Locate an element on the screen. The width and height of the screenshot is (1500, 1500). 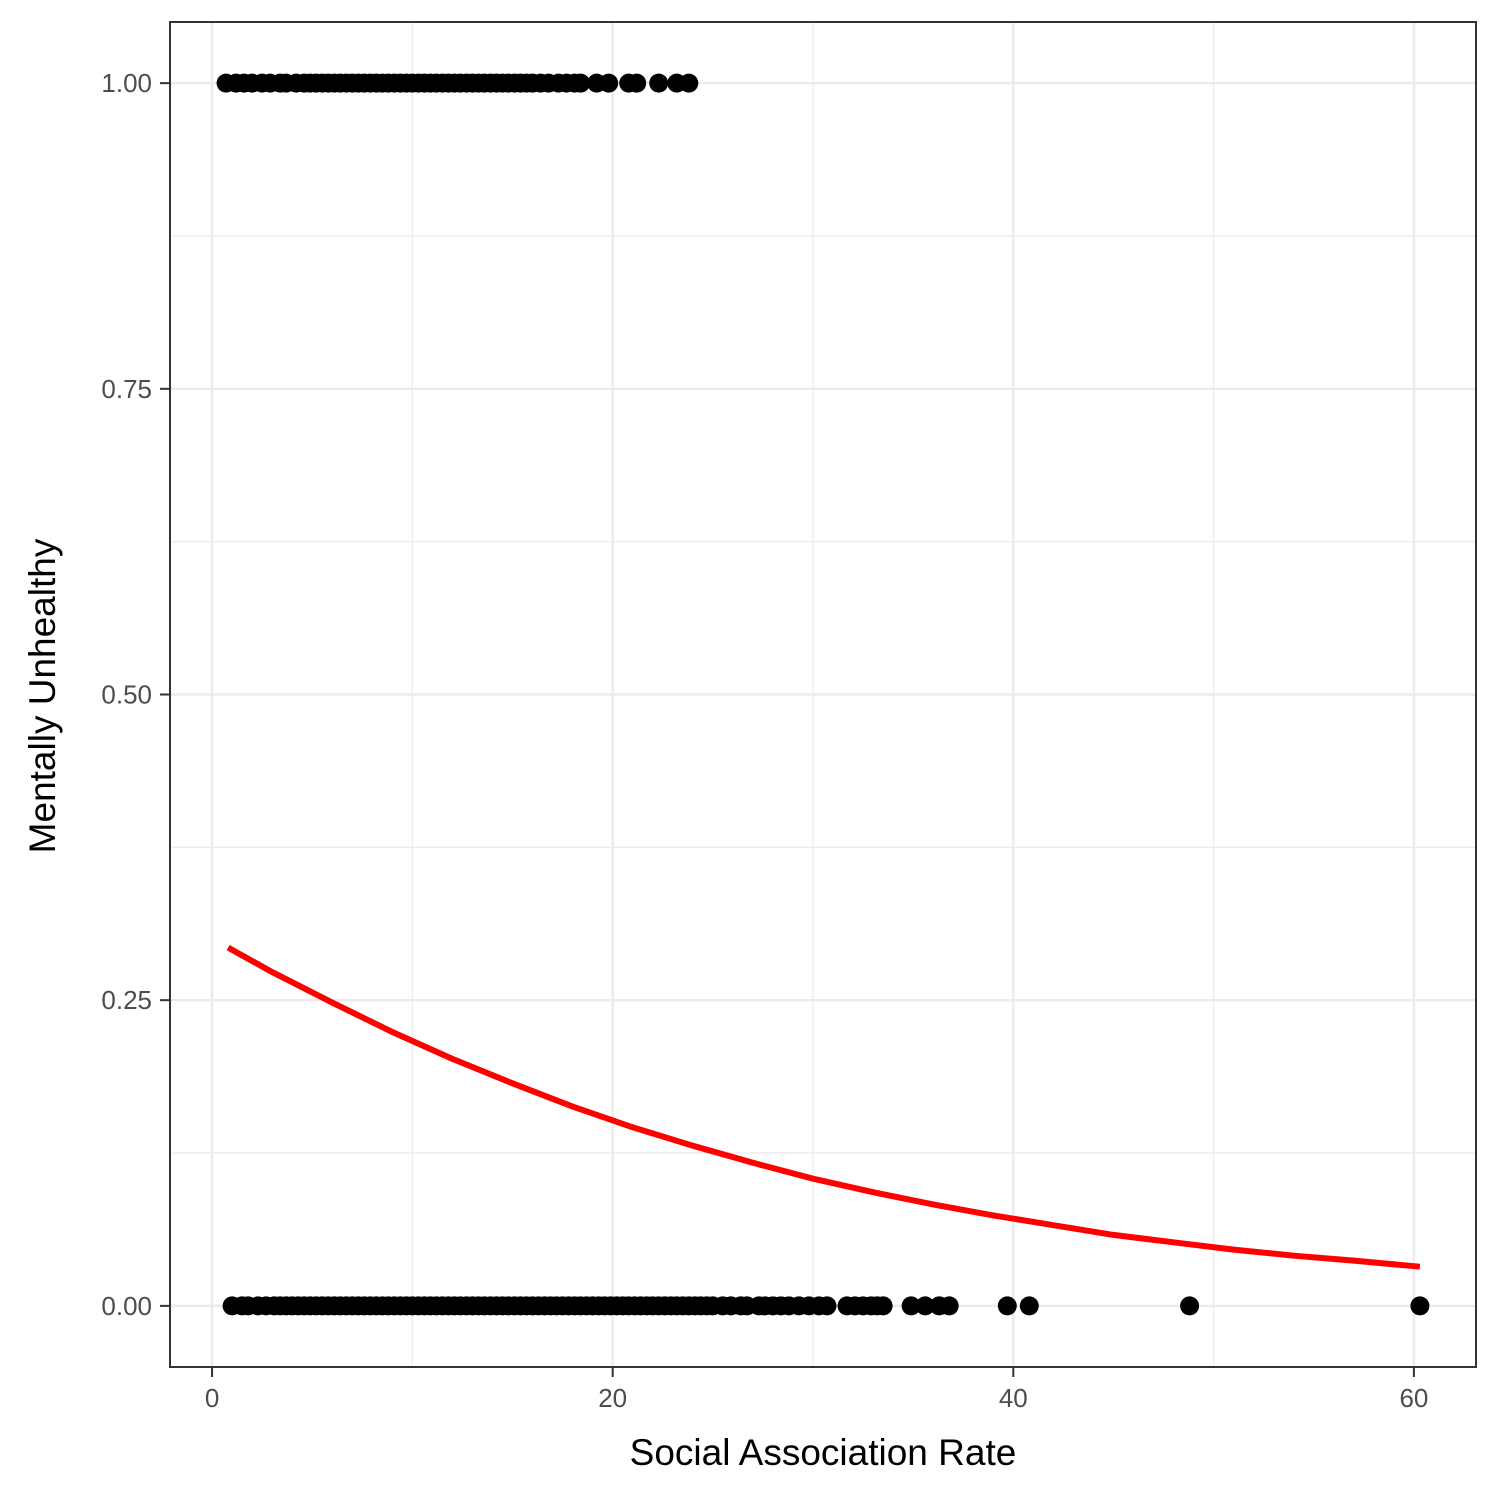
y-axis-title: Mentally Unhealthy is located at coordinates (42, 695).